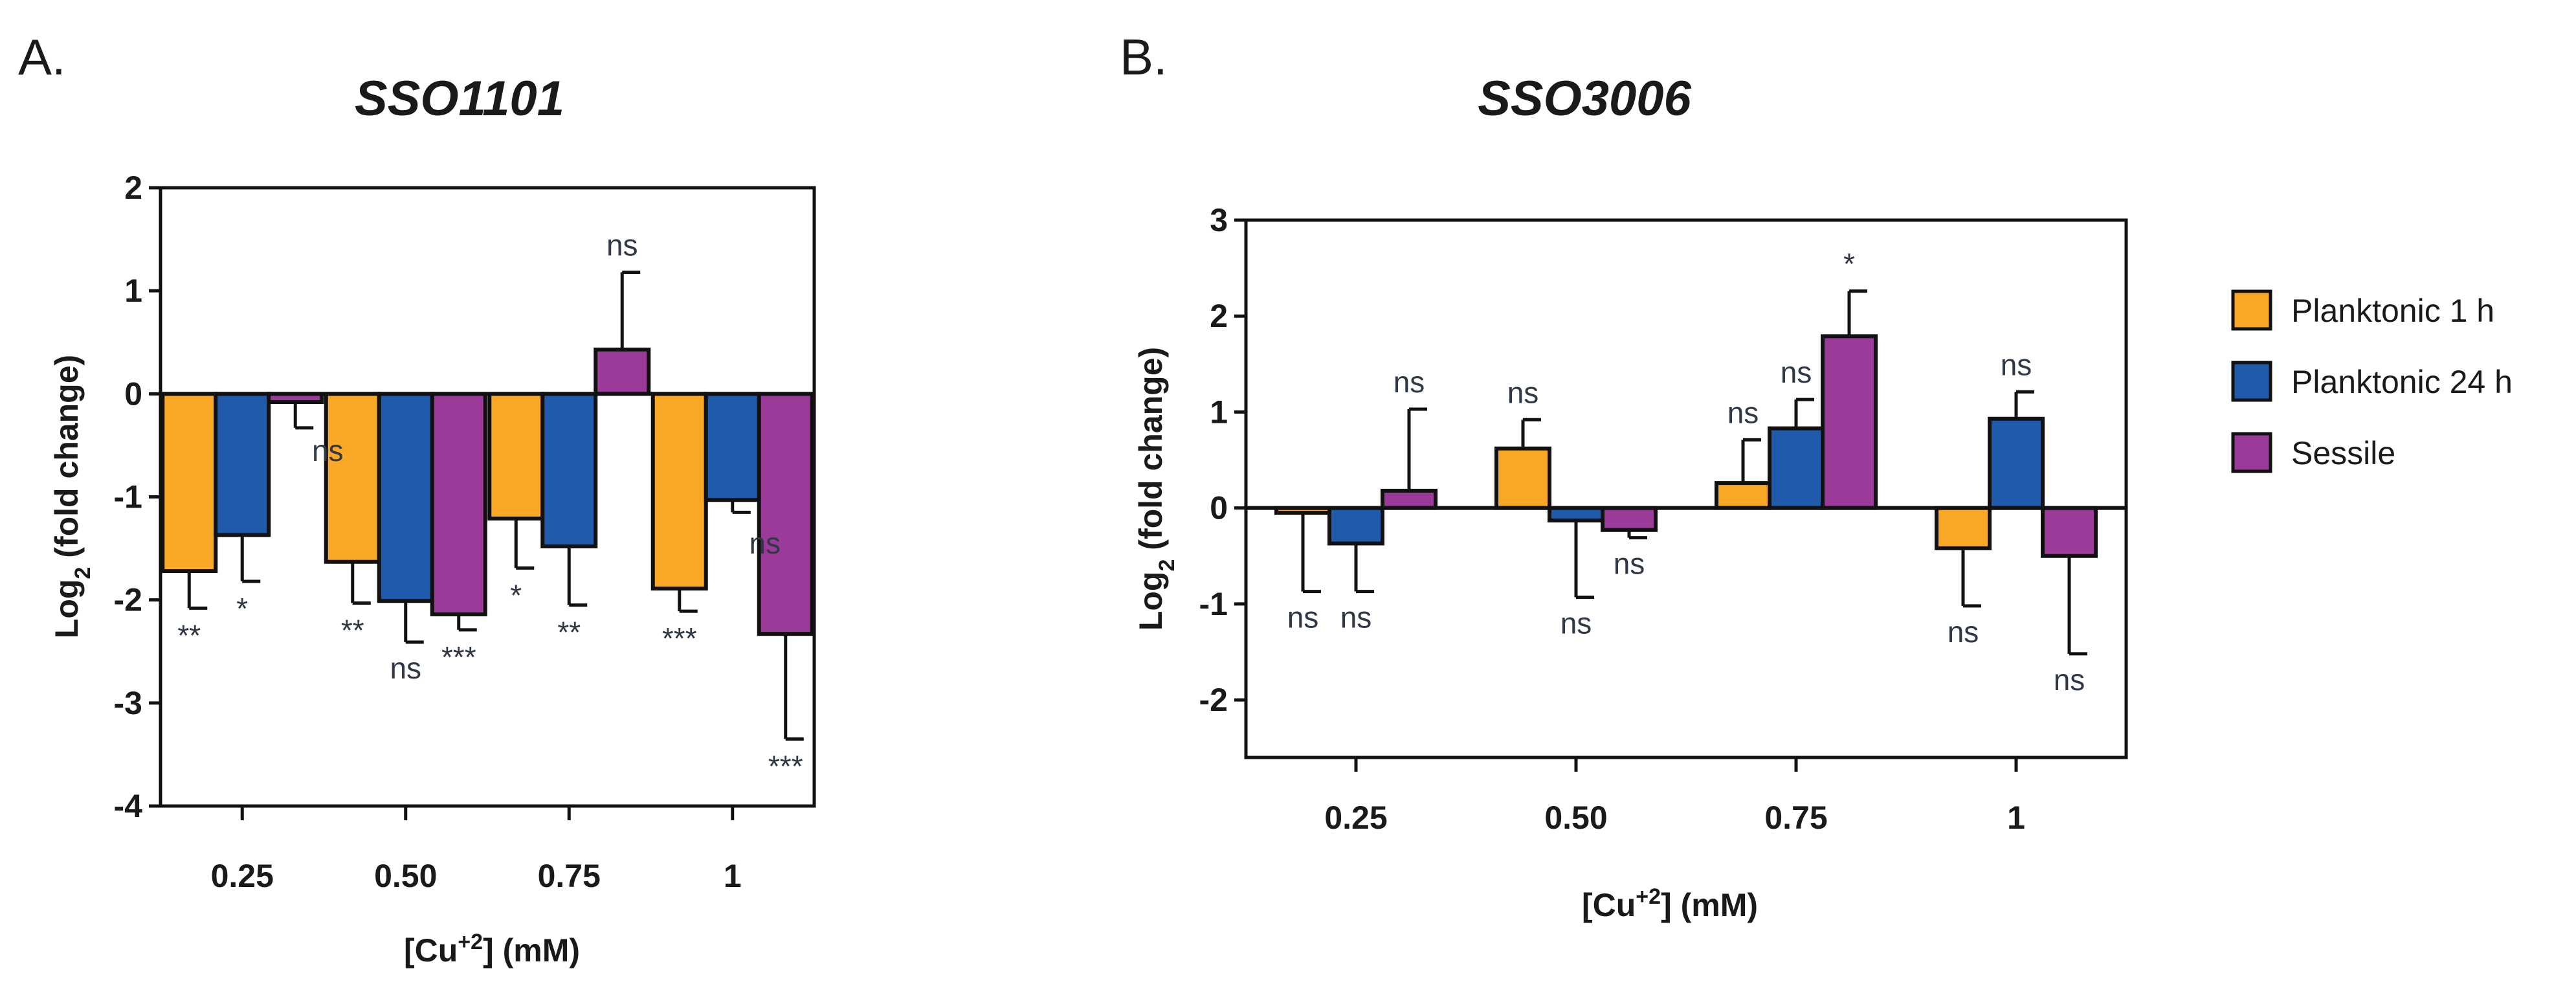  I want to click on chart-b-ylabel-rest: (fold change), so click(1151, 453).